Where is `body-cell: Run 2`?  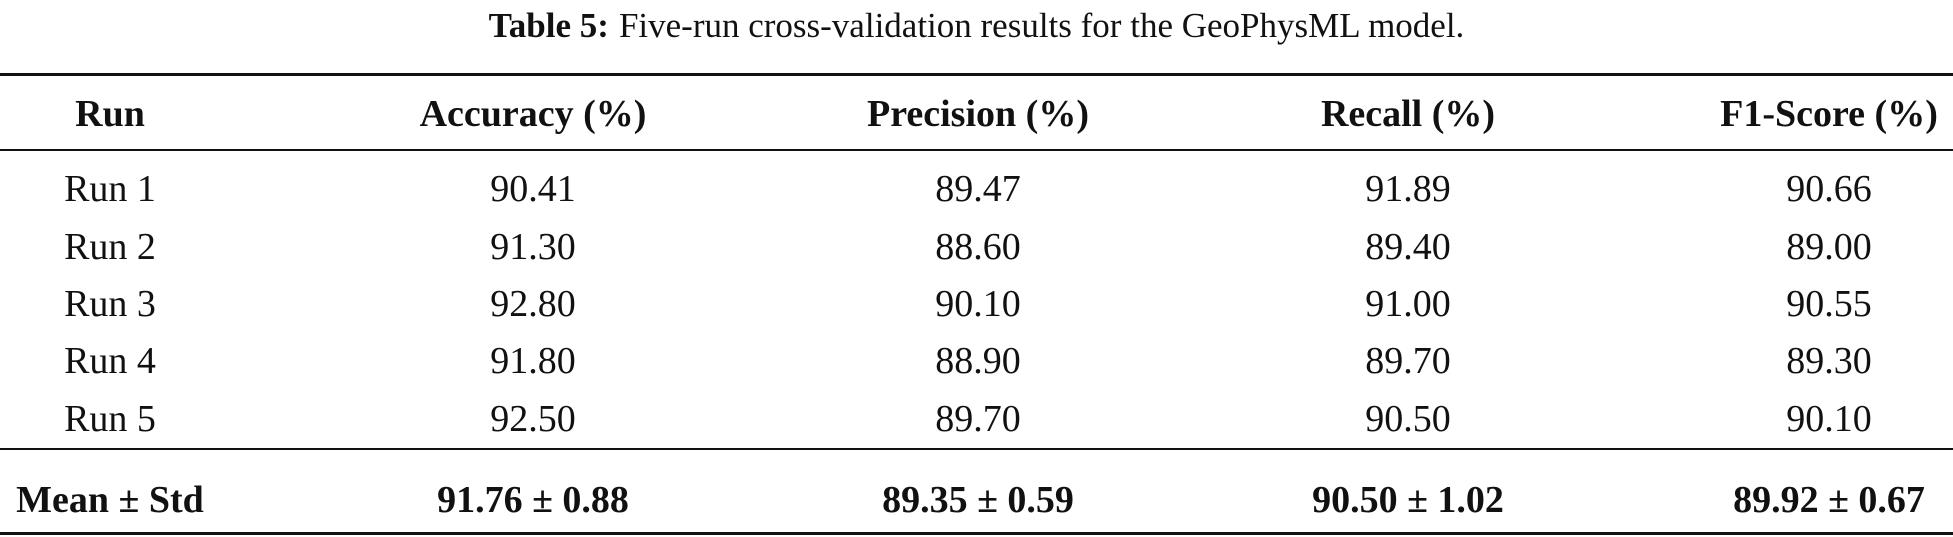 body-cell: Run 2 is located at coordinates (110, 247).